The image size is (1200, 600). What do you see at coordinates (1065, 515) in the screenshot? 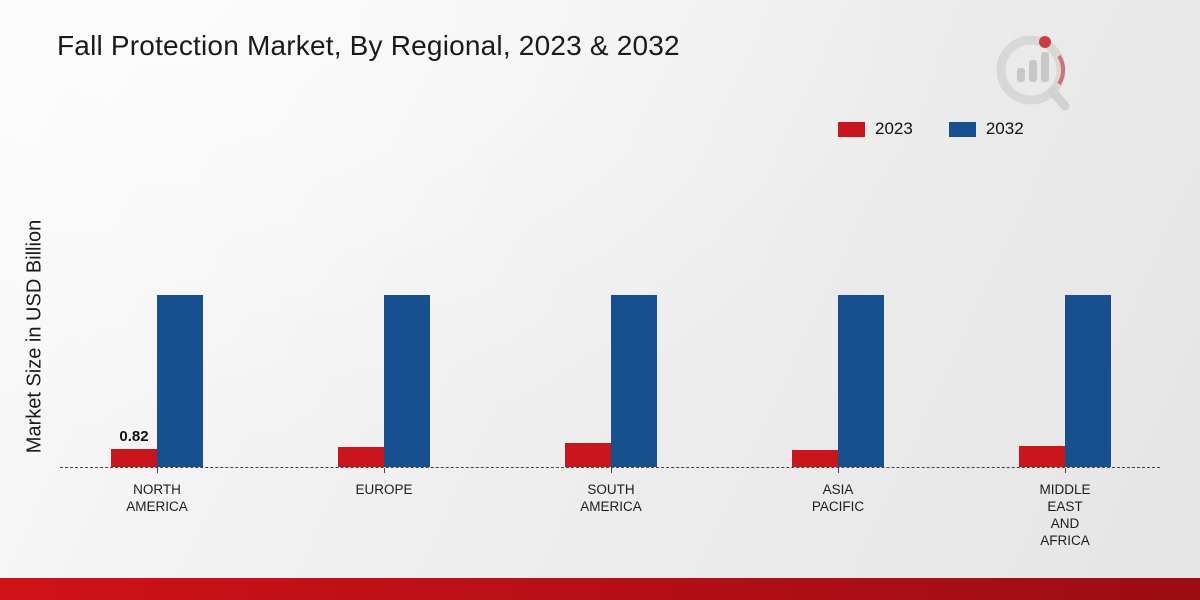
I see `category-label: MIDDLE EAST AND AFRICA` at bounding box center [1065, 515].